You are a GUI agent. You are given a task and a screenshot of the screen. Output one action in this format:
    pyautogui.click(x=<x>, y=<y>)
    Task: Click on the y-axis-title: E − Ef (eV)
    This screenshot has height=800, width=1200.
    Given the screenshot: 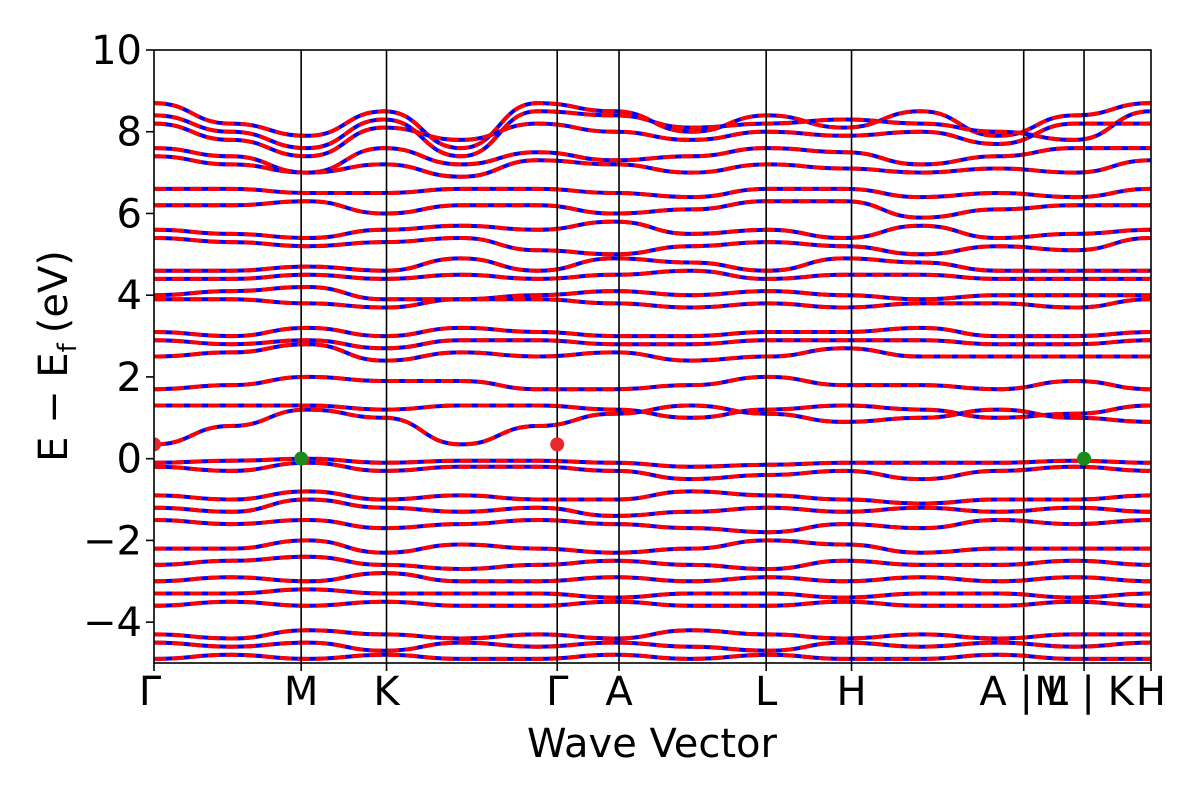 What is the action you would take?
    pyautogui.click(x=57, y=356)
    